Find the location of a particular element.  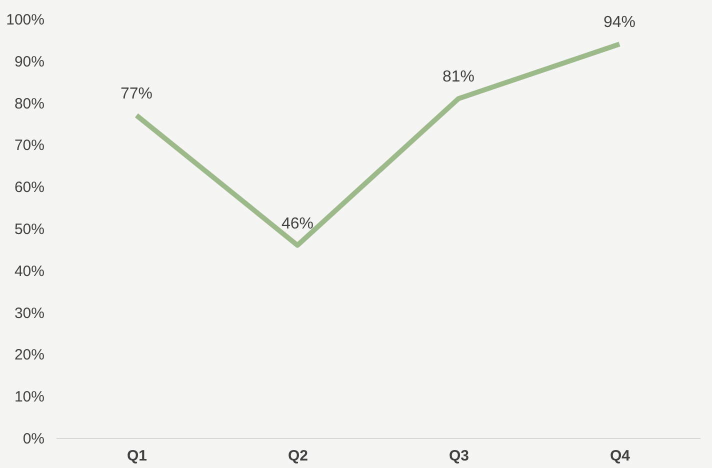

x-tick-label: Q3 is located at coordinates (459, 456).